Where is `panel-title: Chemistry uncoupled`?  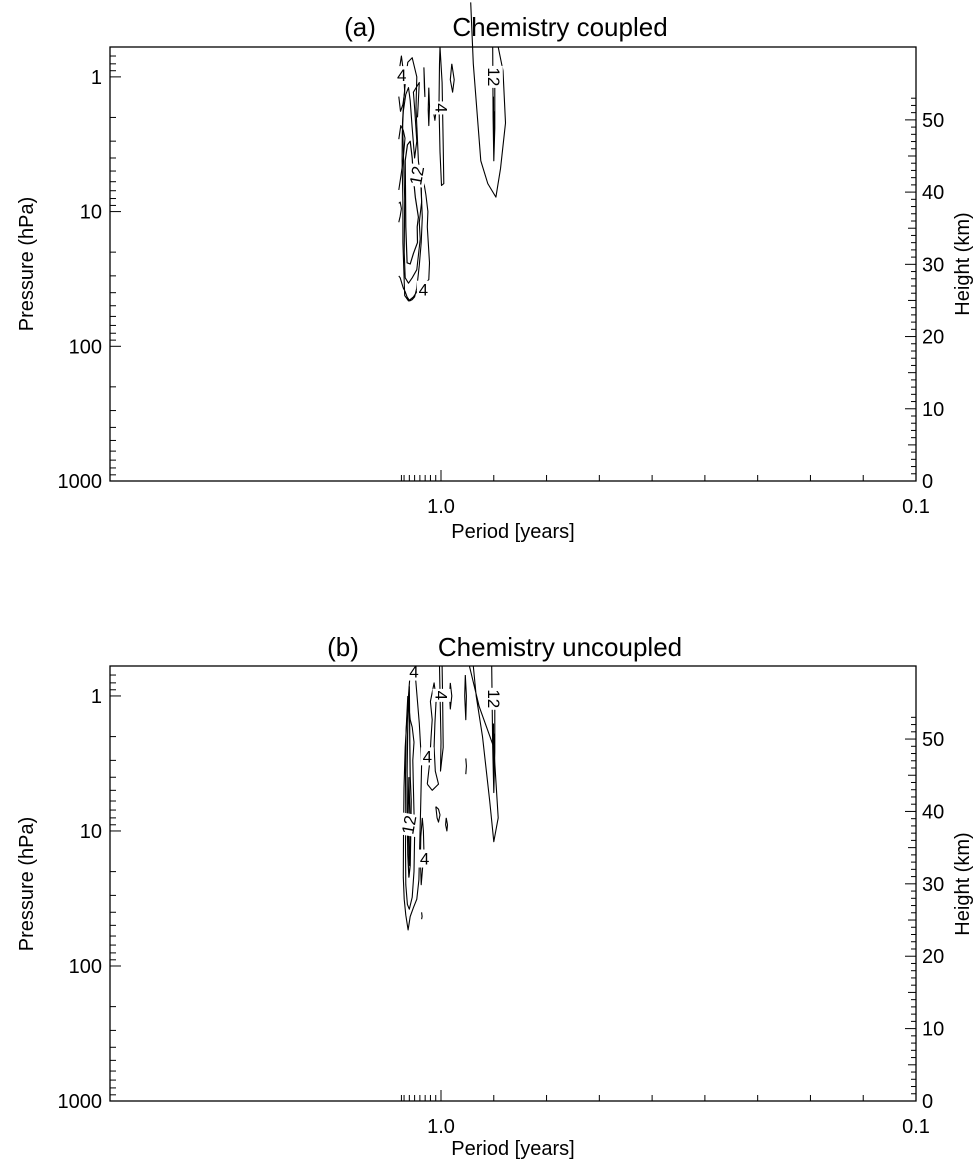 panel-title: Chemistry uncoupled is located at coordinates (560, 647).